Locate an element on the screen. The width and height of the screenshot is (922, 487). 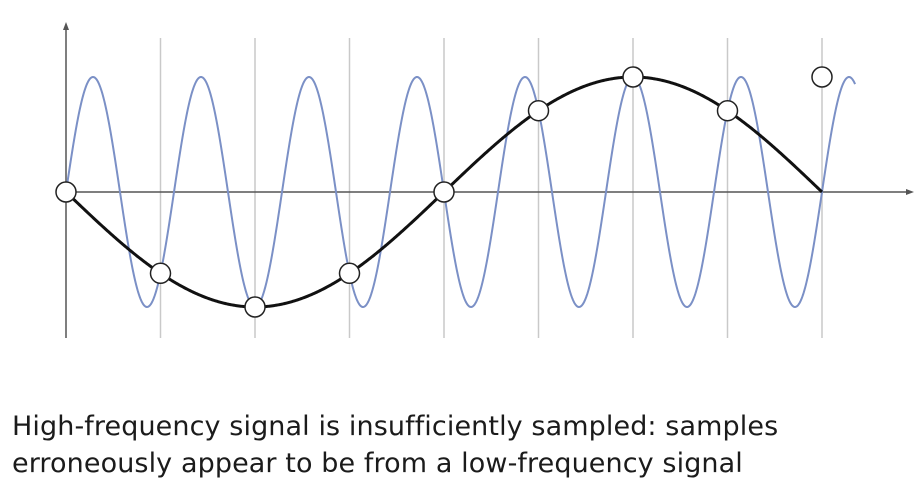
x-axis-arrow is located at coordinates (910, 192).